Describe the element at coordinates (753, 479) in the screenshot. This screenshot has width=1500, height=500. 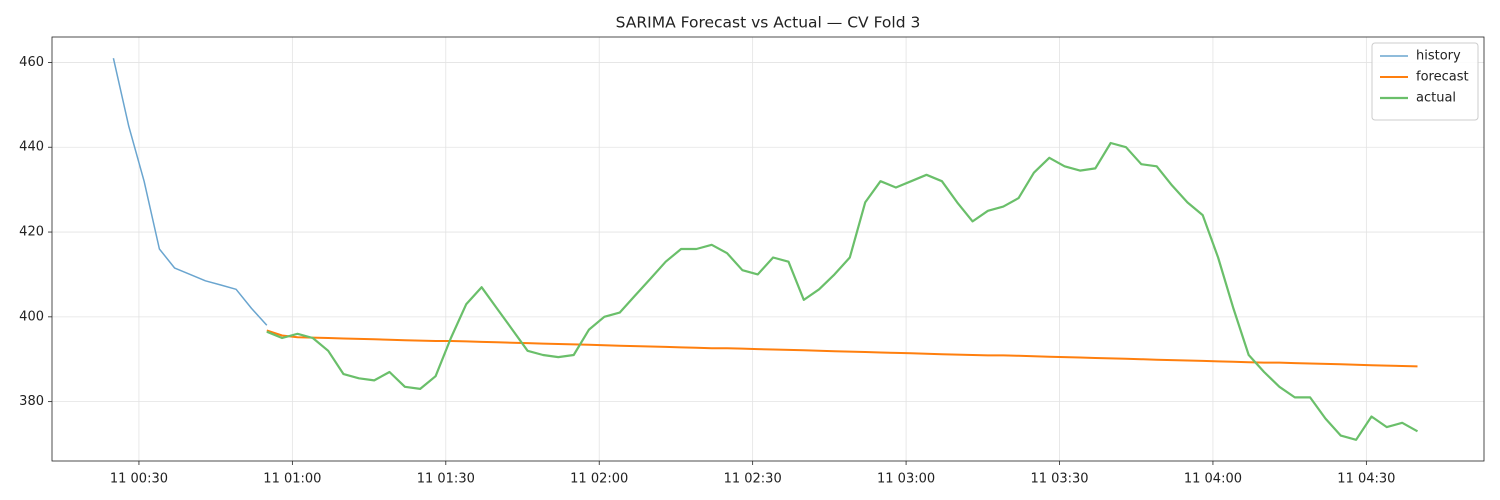
I see `x-tick-label: 11 02:30` at that location.